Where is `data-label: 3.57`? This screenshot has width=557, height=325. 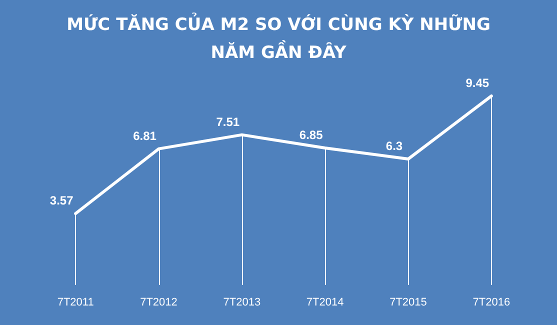
data-label: 3.57 is located at coordinates (62, 201).